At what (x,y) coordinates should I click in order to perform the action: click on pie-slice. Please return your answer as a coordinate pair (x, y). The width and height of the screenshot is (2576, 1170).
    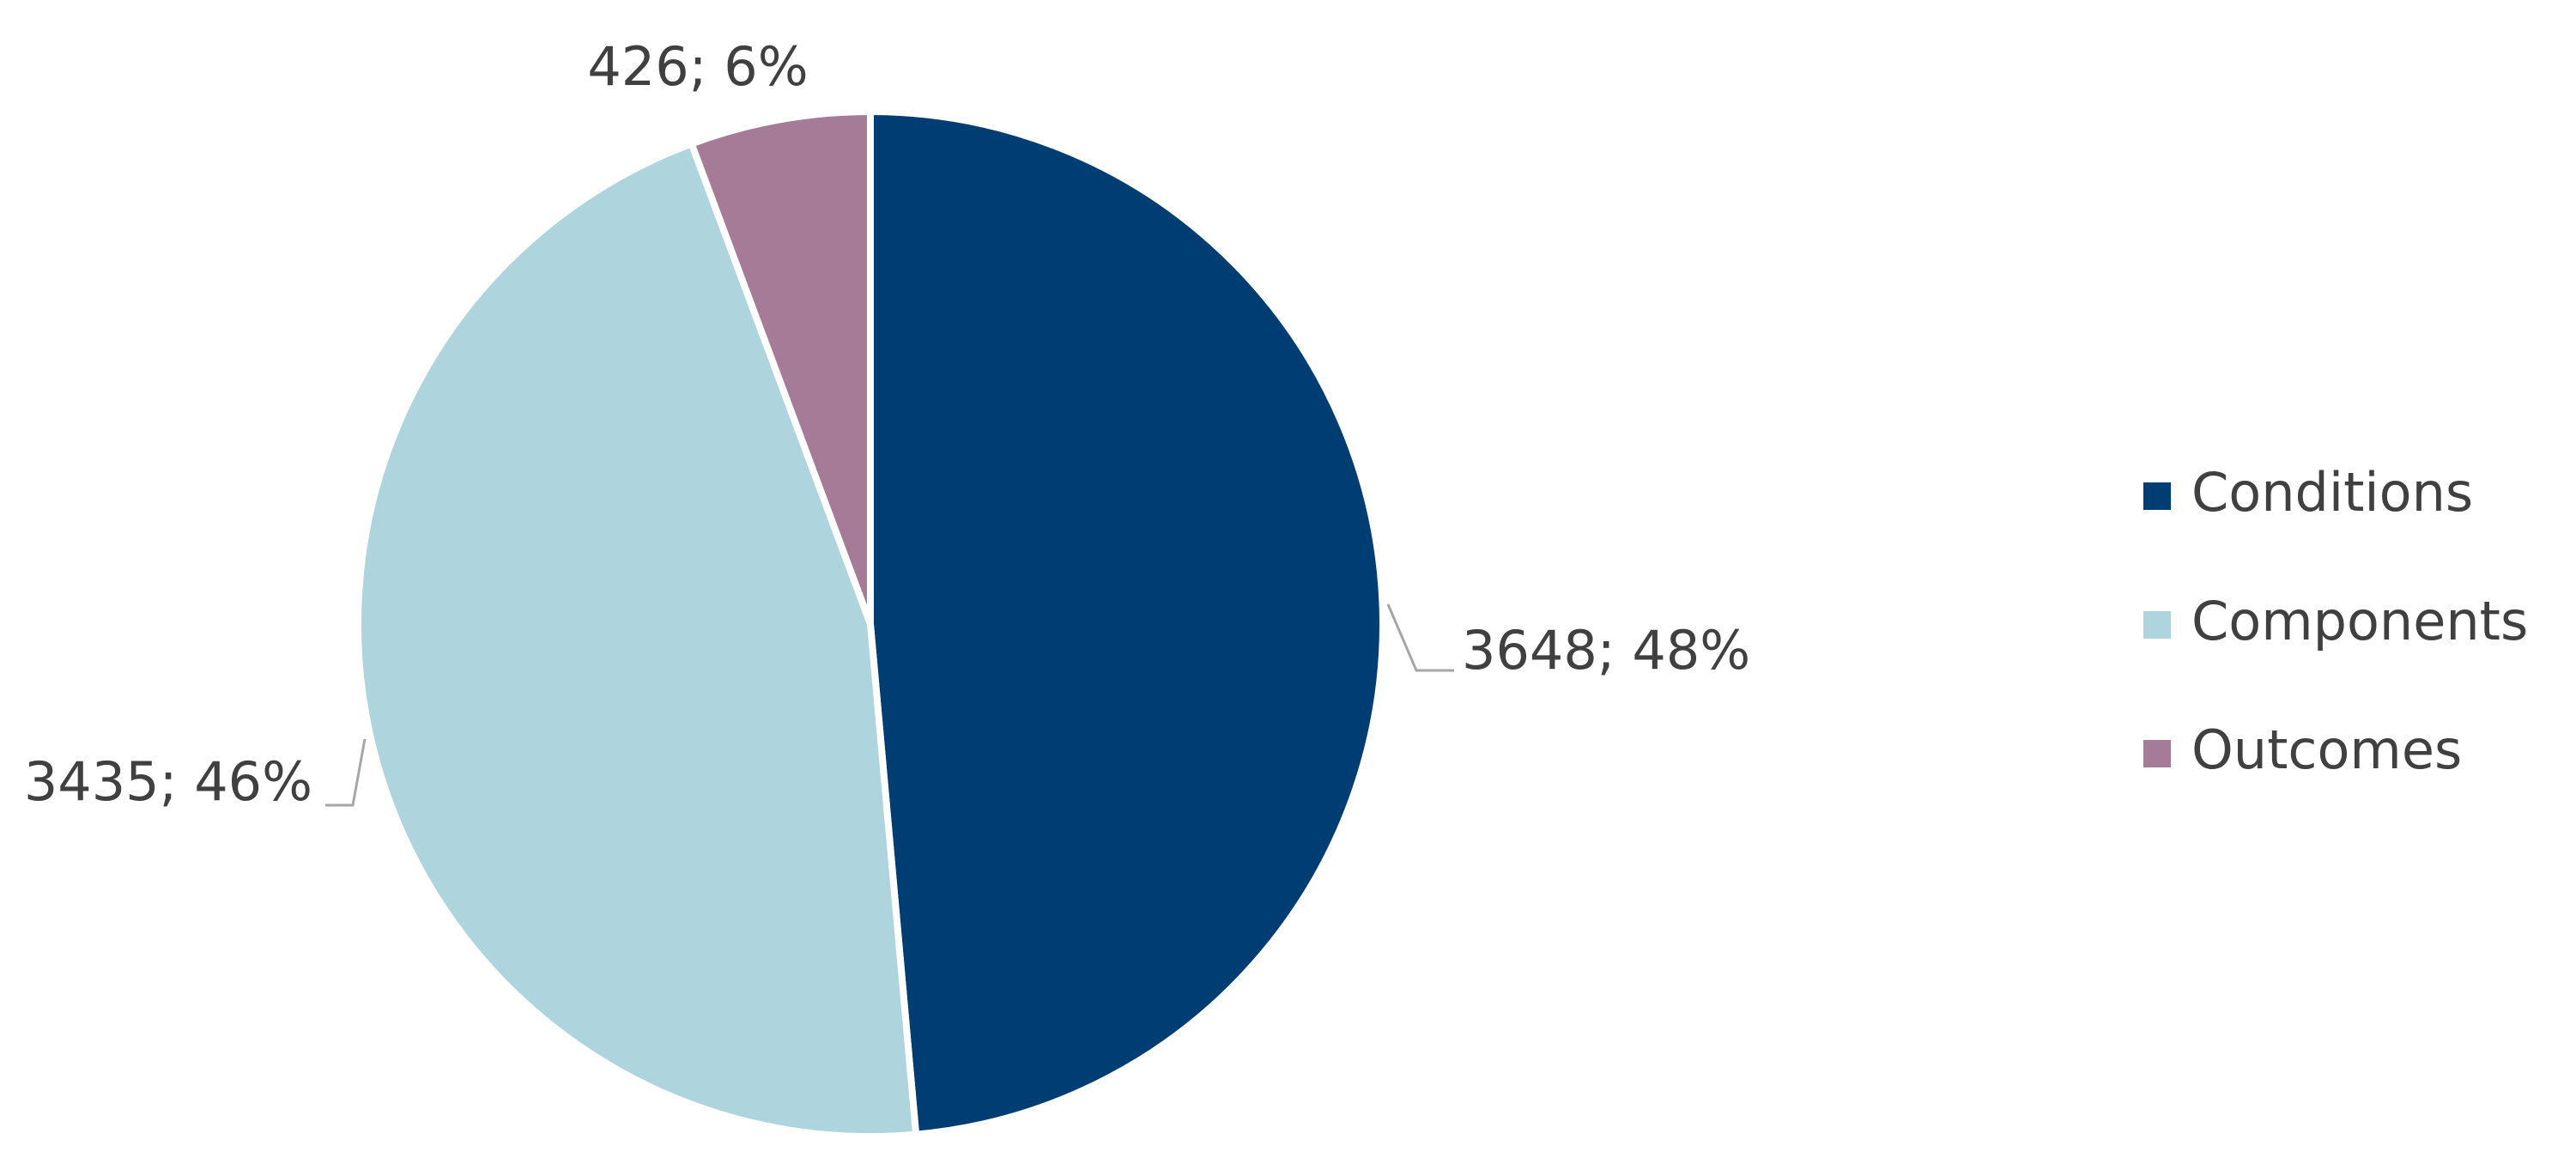
    Looking at the image, I should click on (781, 368).